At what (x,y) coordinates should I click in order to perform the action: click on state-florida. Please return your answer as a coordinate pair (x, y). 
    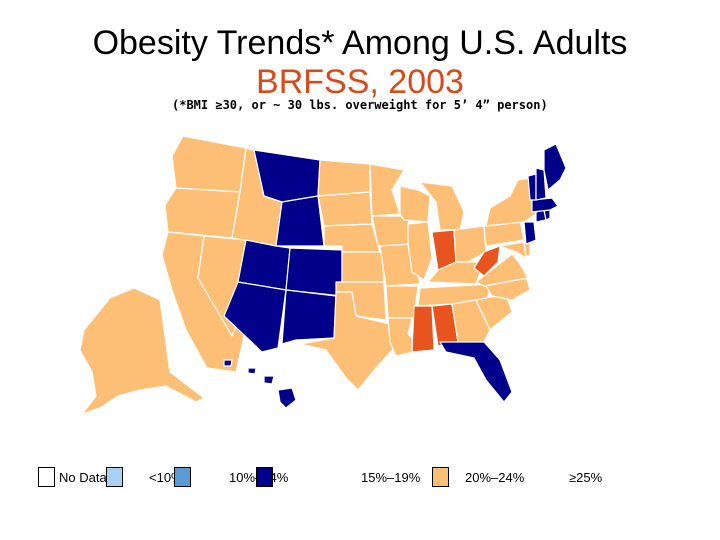
    Looking at the image, I should click on (476, 372).